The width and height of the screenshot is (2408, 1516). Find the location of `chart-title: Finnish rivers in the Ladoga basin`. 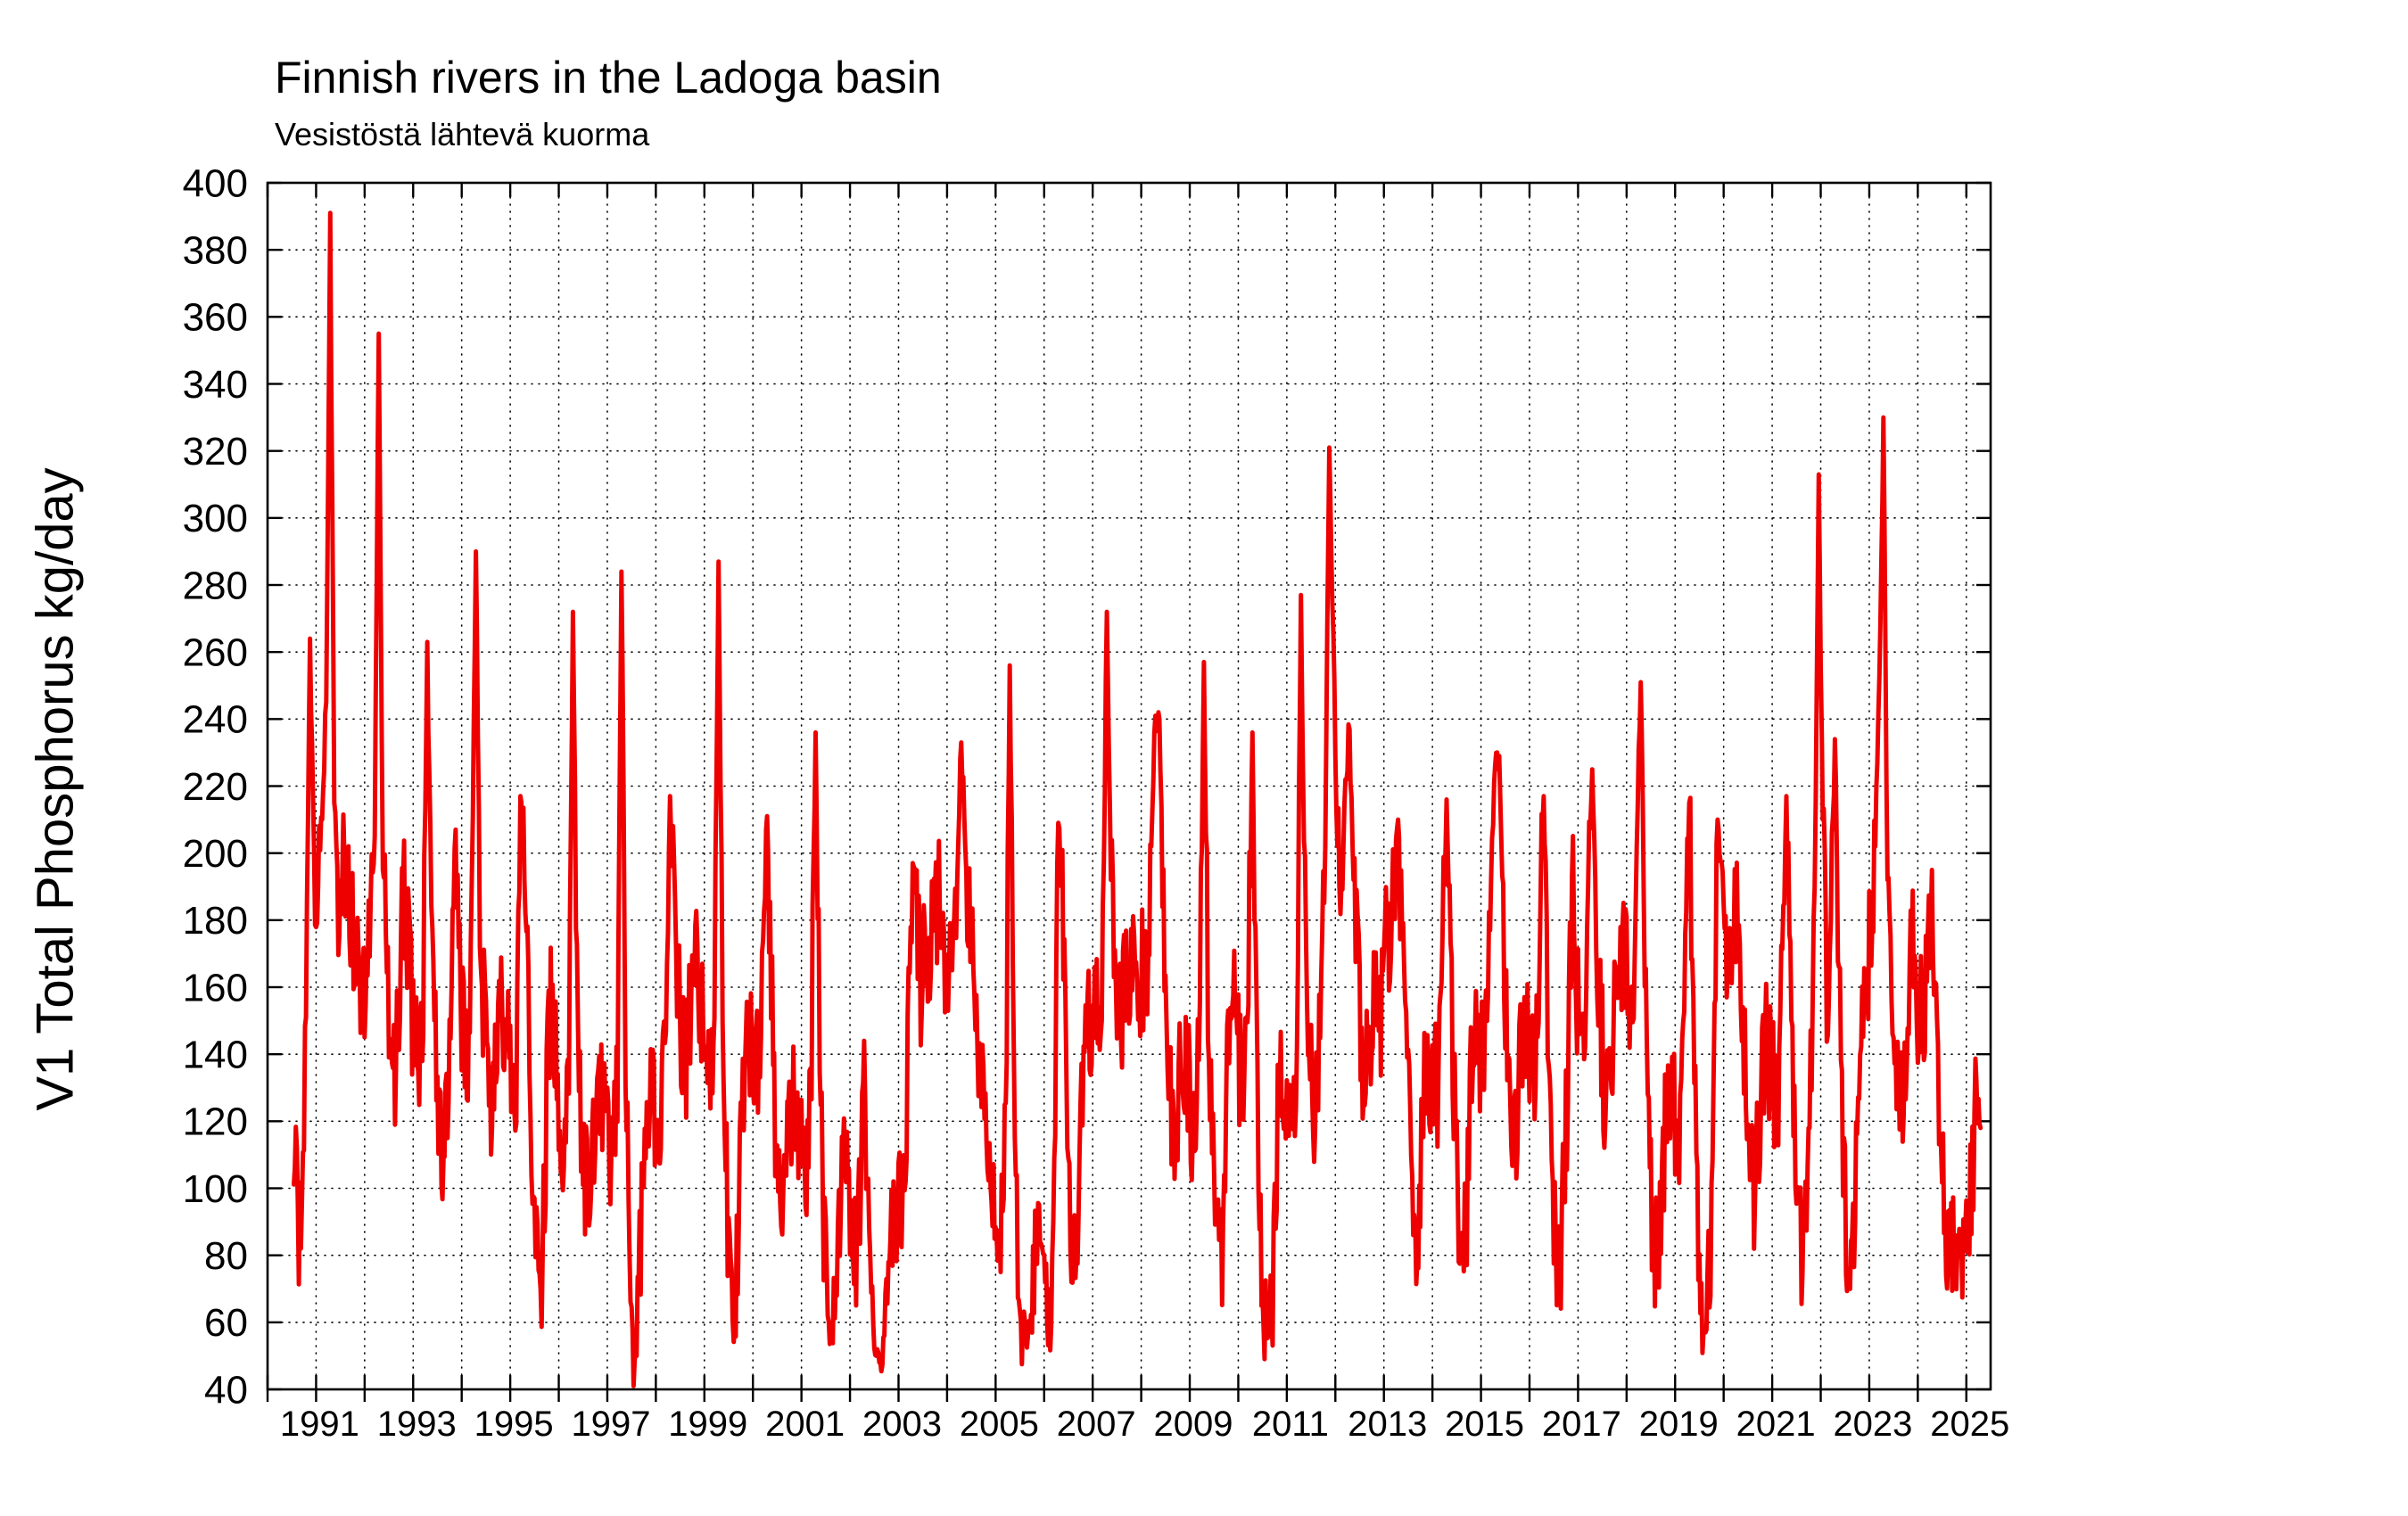

chart-title: Finnish rivers in the Ladoga basin is located at coordinates (608, 78).